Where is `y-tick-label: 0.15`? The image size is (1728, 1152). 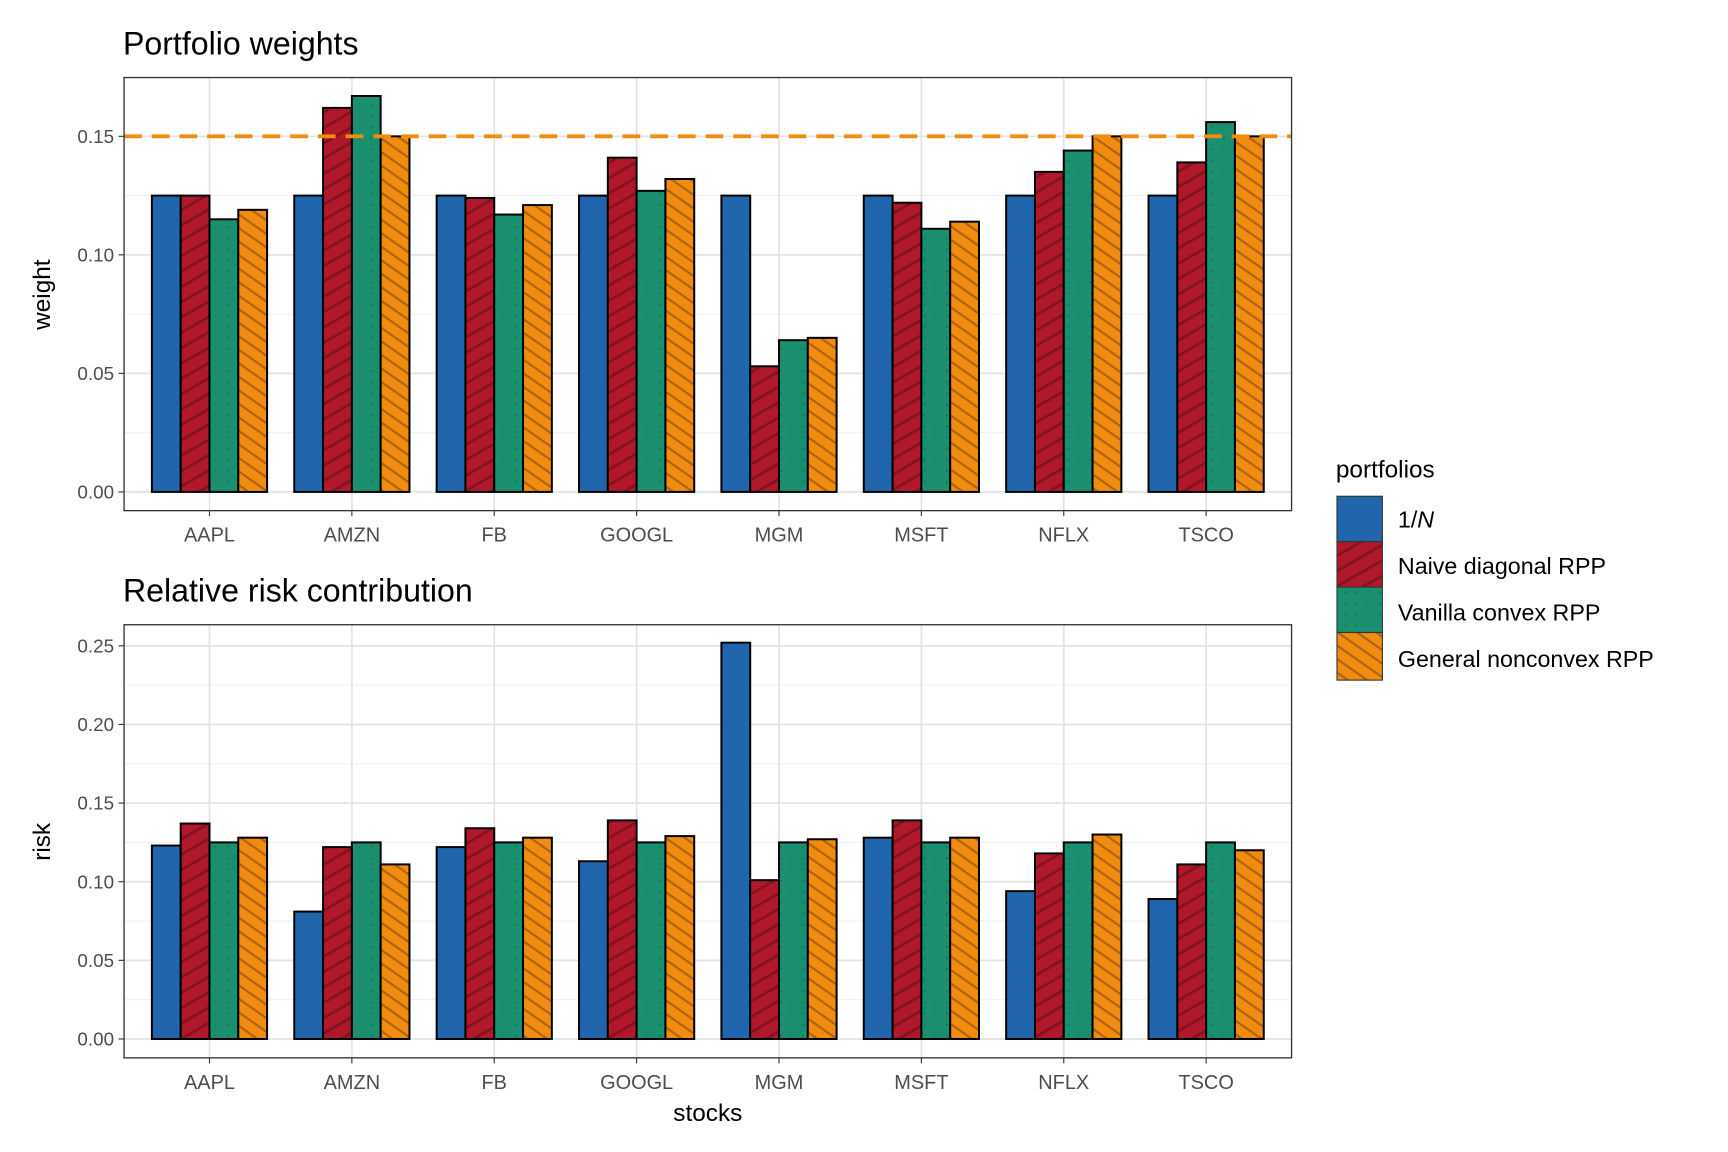 y-tick-label: 0.15 is located at coordinates (95, 136).